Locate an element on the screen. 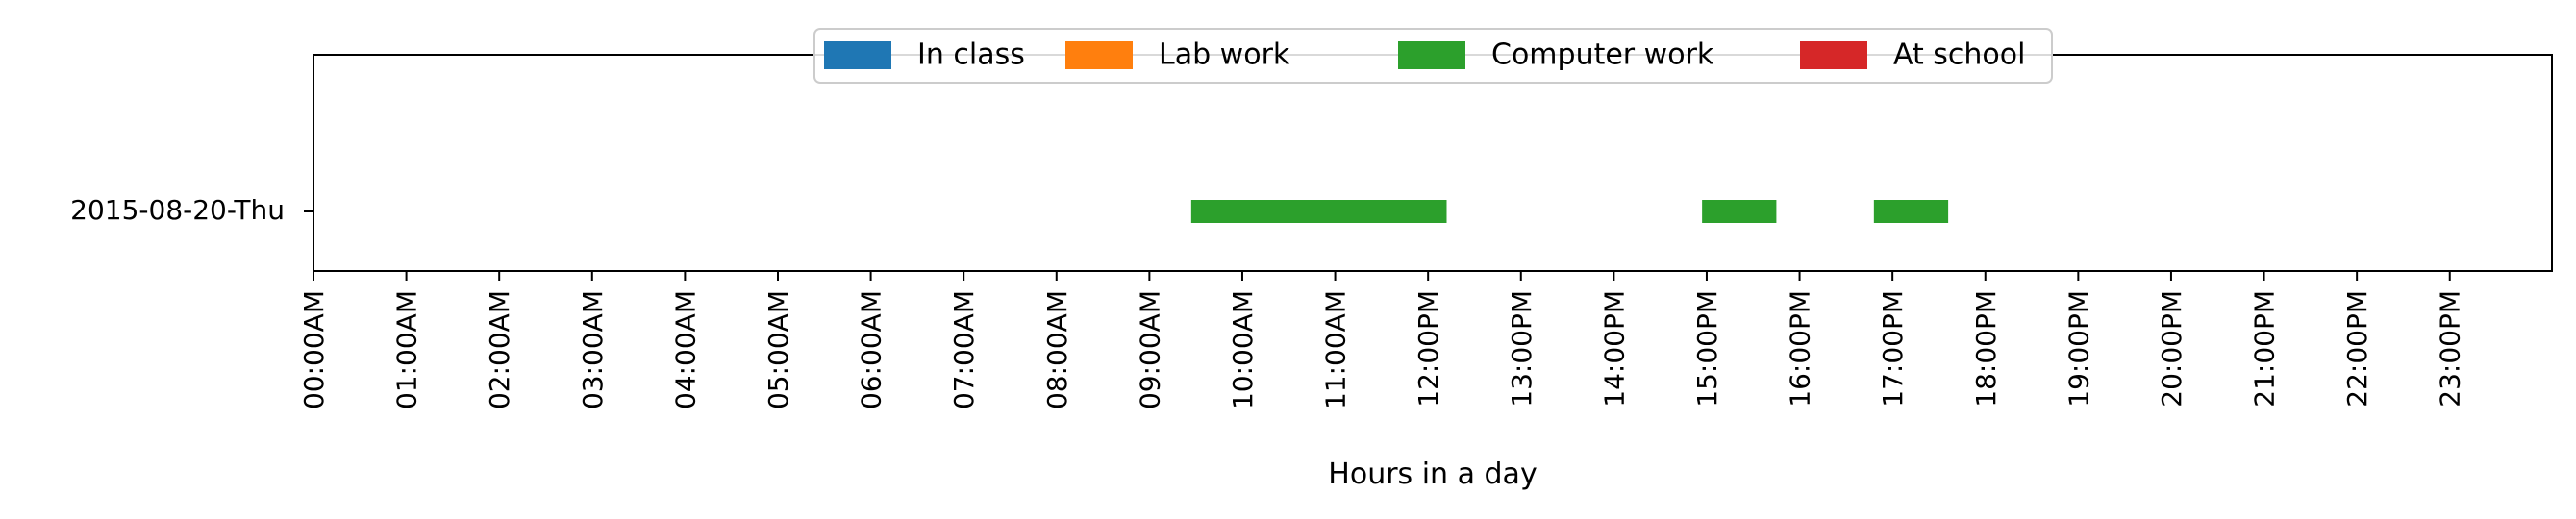 The image size is (2576, 519). x-tick-label: 18:00PM is located at coordinates (1986, 349).